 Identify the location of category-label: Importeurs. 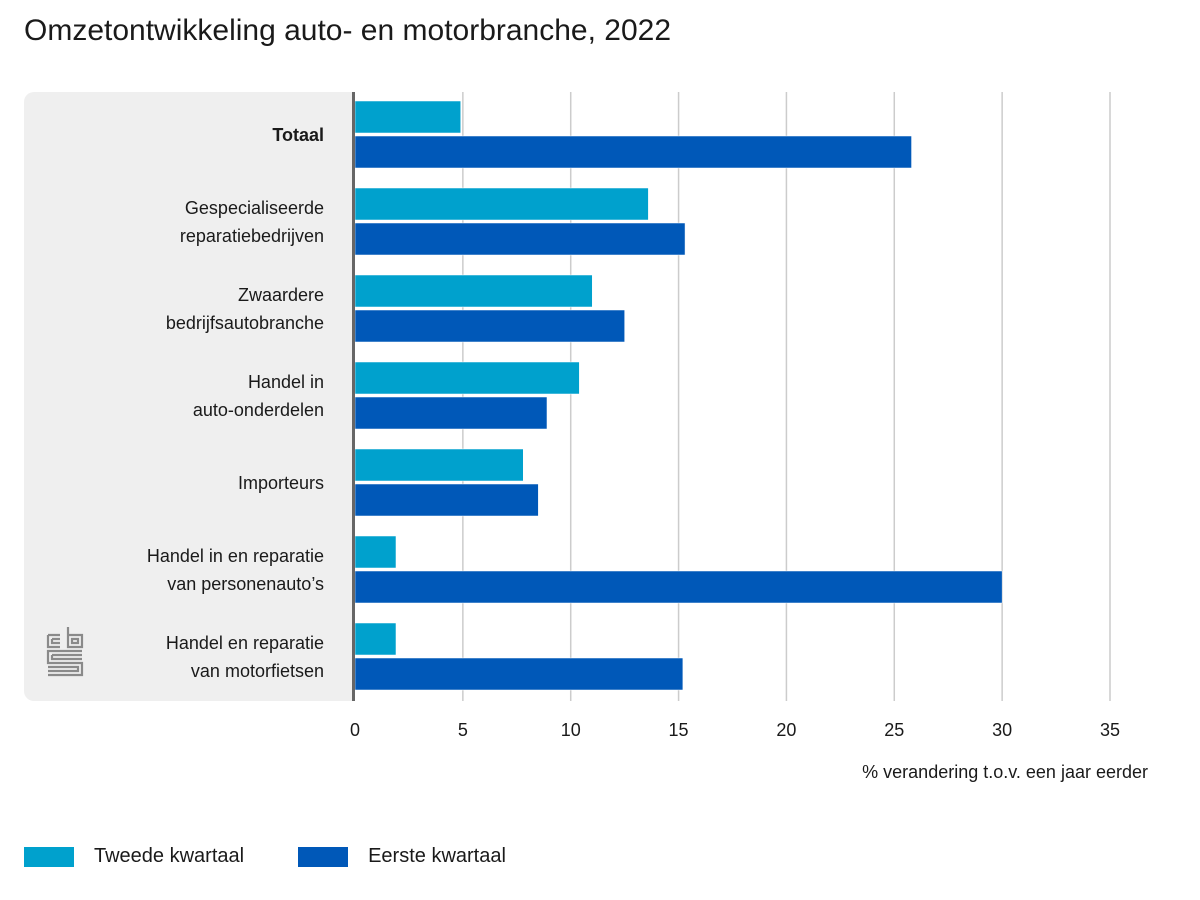
(281, 483).